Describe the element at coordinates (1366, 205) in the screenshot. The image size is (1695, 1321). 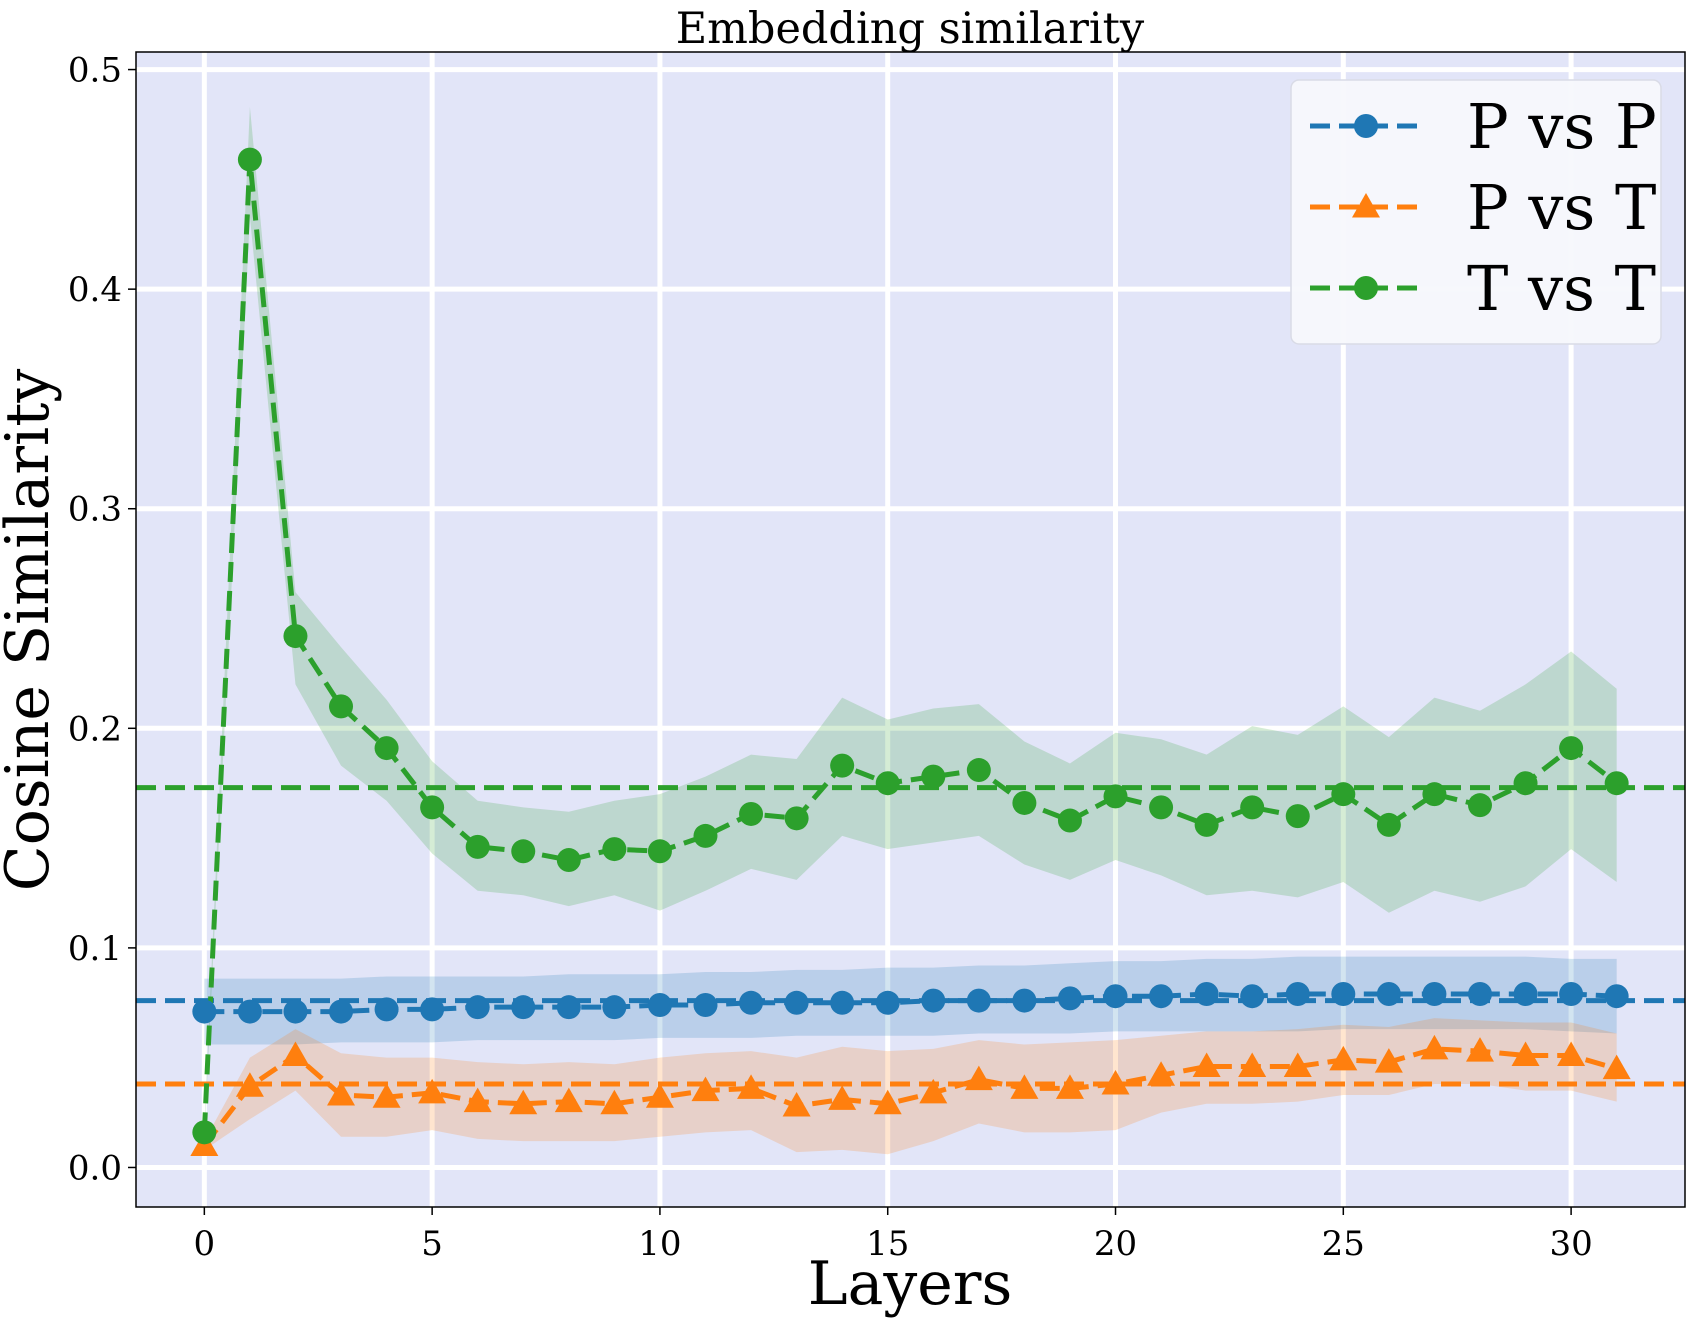
I see `legend-marker-p-vs-t` at that location.